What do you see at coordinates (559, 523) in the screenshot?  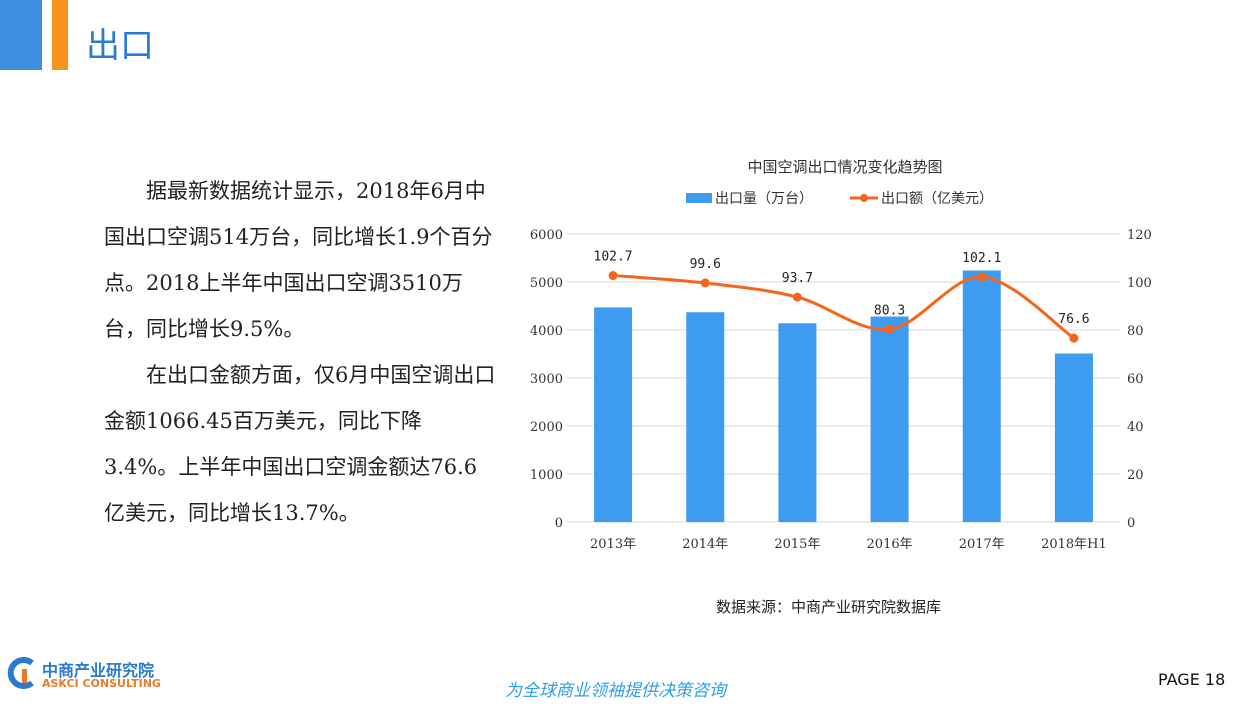 I see `y-tick-left: 0` at bounding box center [559, 523].